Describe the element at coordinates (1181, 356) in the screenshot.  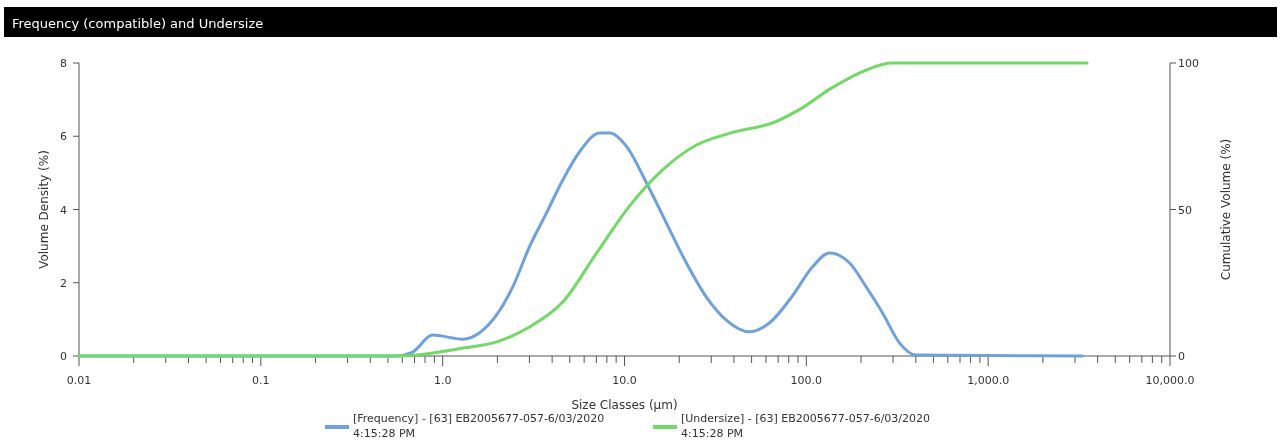
I see `y2-tick-label: 0` at that location.